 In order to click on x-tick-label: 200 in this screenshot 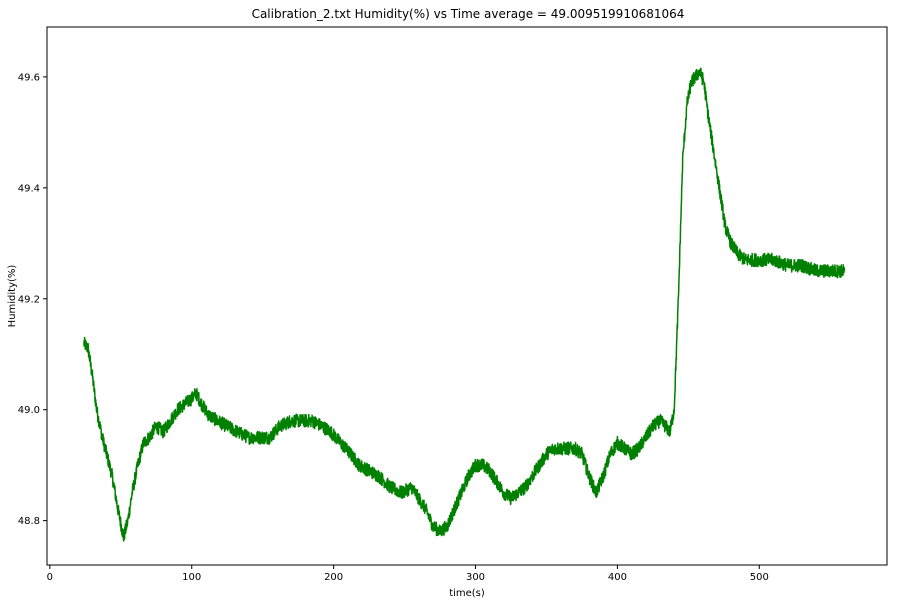, I will do `click(333, 577)`.